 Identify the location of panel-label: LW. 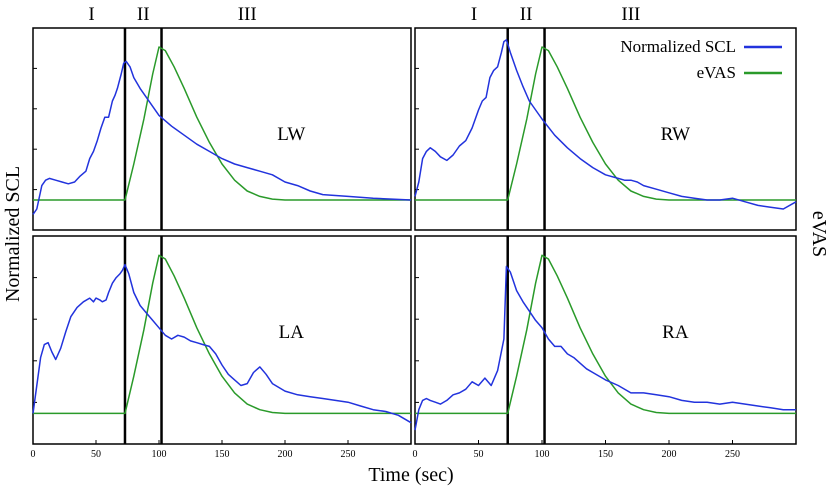
(291, 134).